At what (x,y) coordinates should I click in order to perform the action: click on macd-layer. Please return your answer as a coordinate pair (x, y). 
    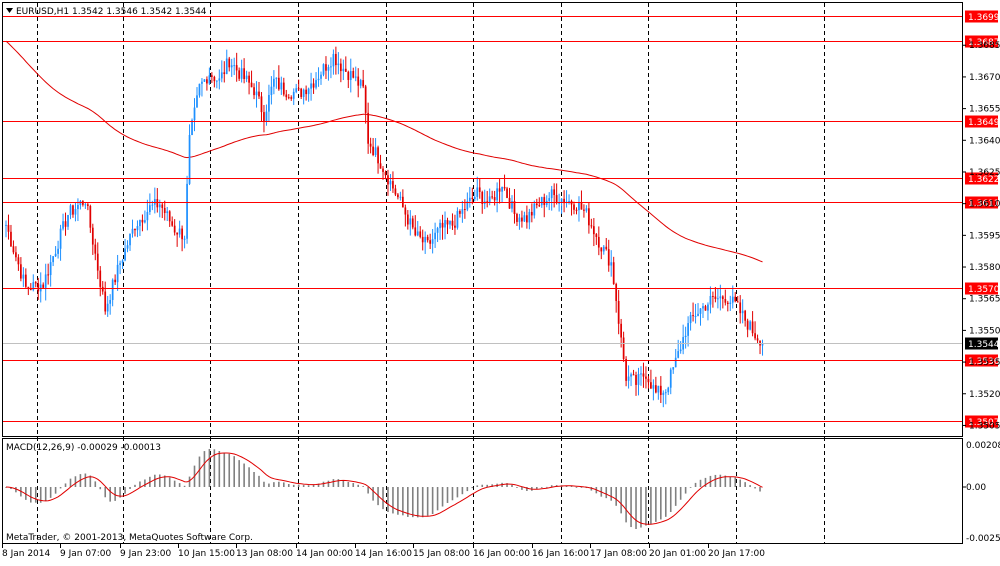
    Looking at the image, I should click on (485, 488).